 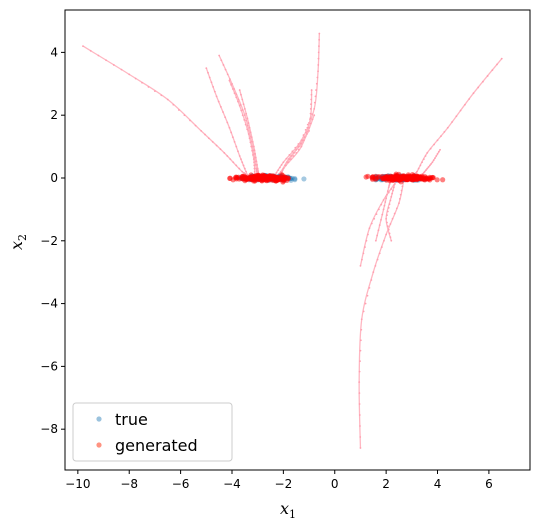 What do you see at coordinates (49, 304) in the screenshot?
I see `y-tick-label: −4` at bounding box center [49, 304].